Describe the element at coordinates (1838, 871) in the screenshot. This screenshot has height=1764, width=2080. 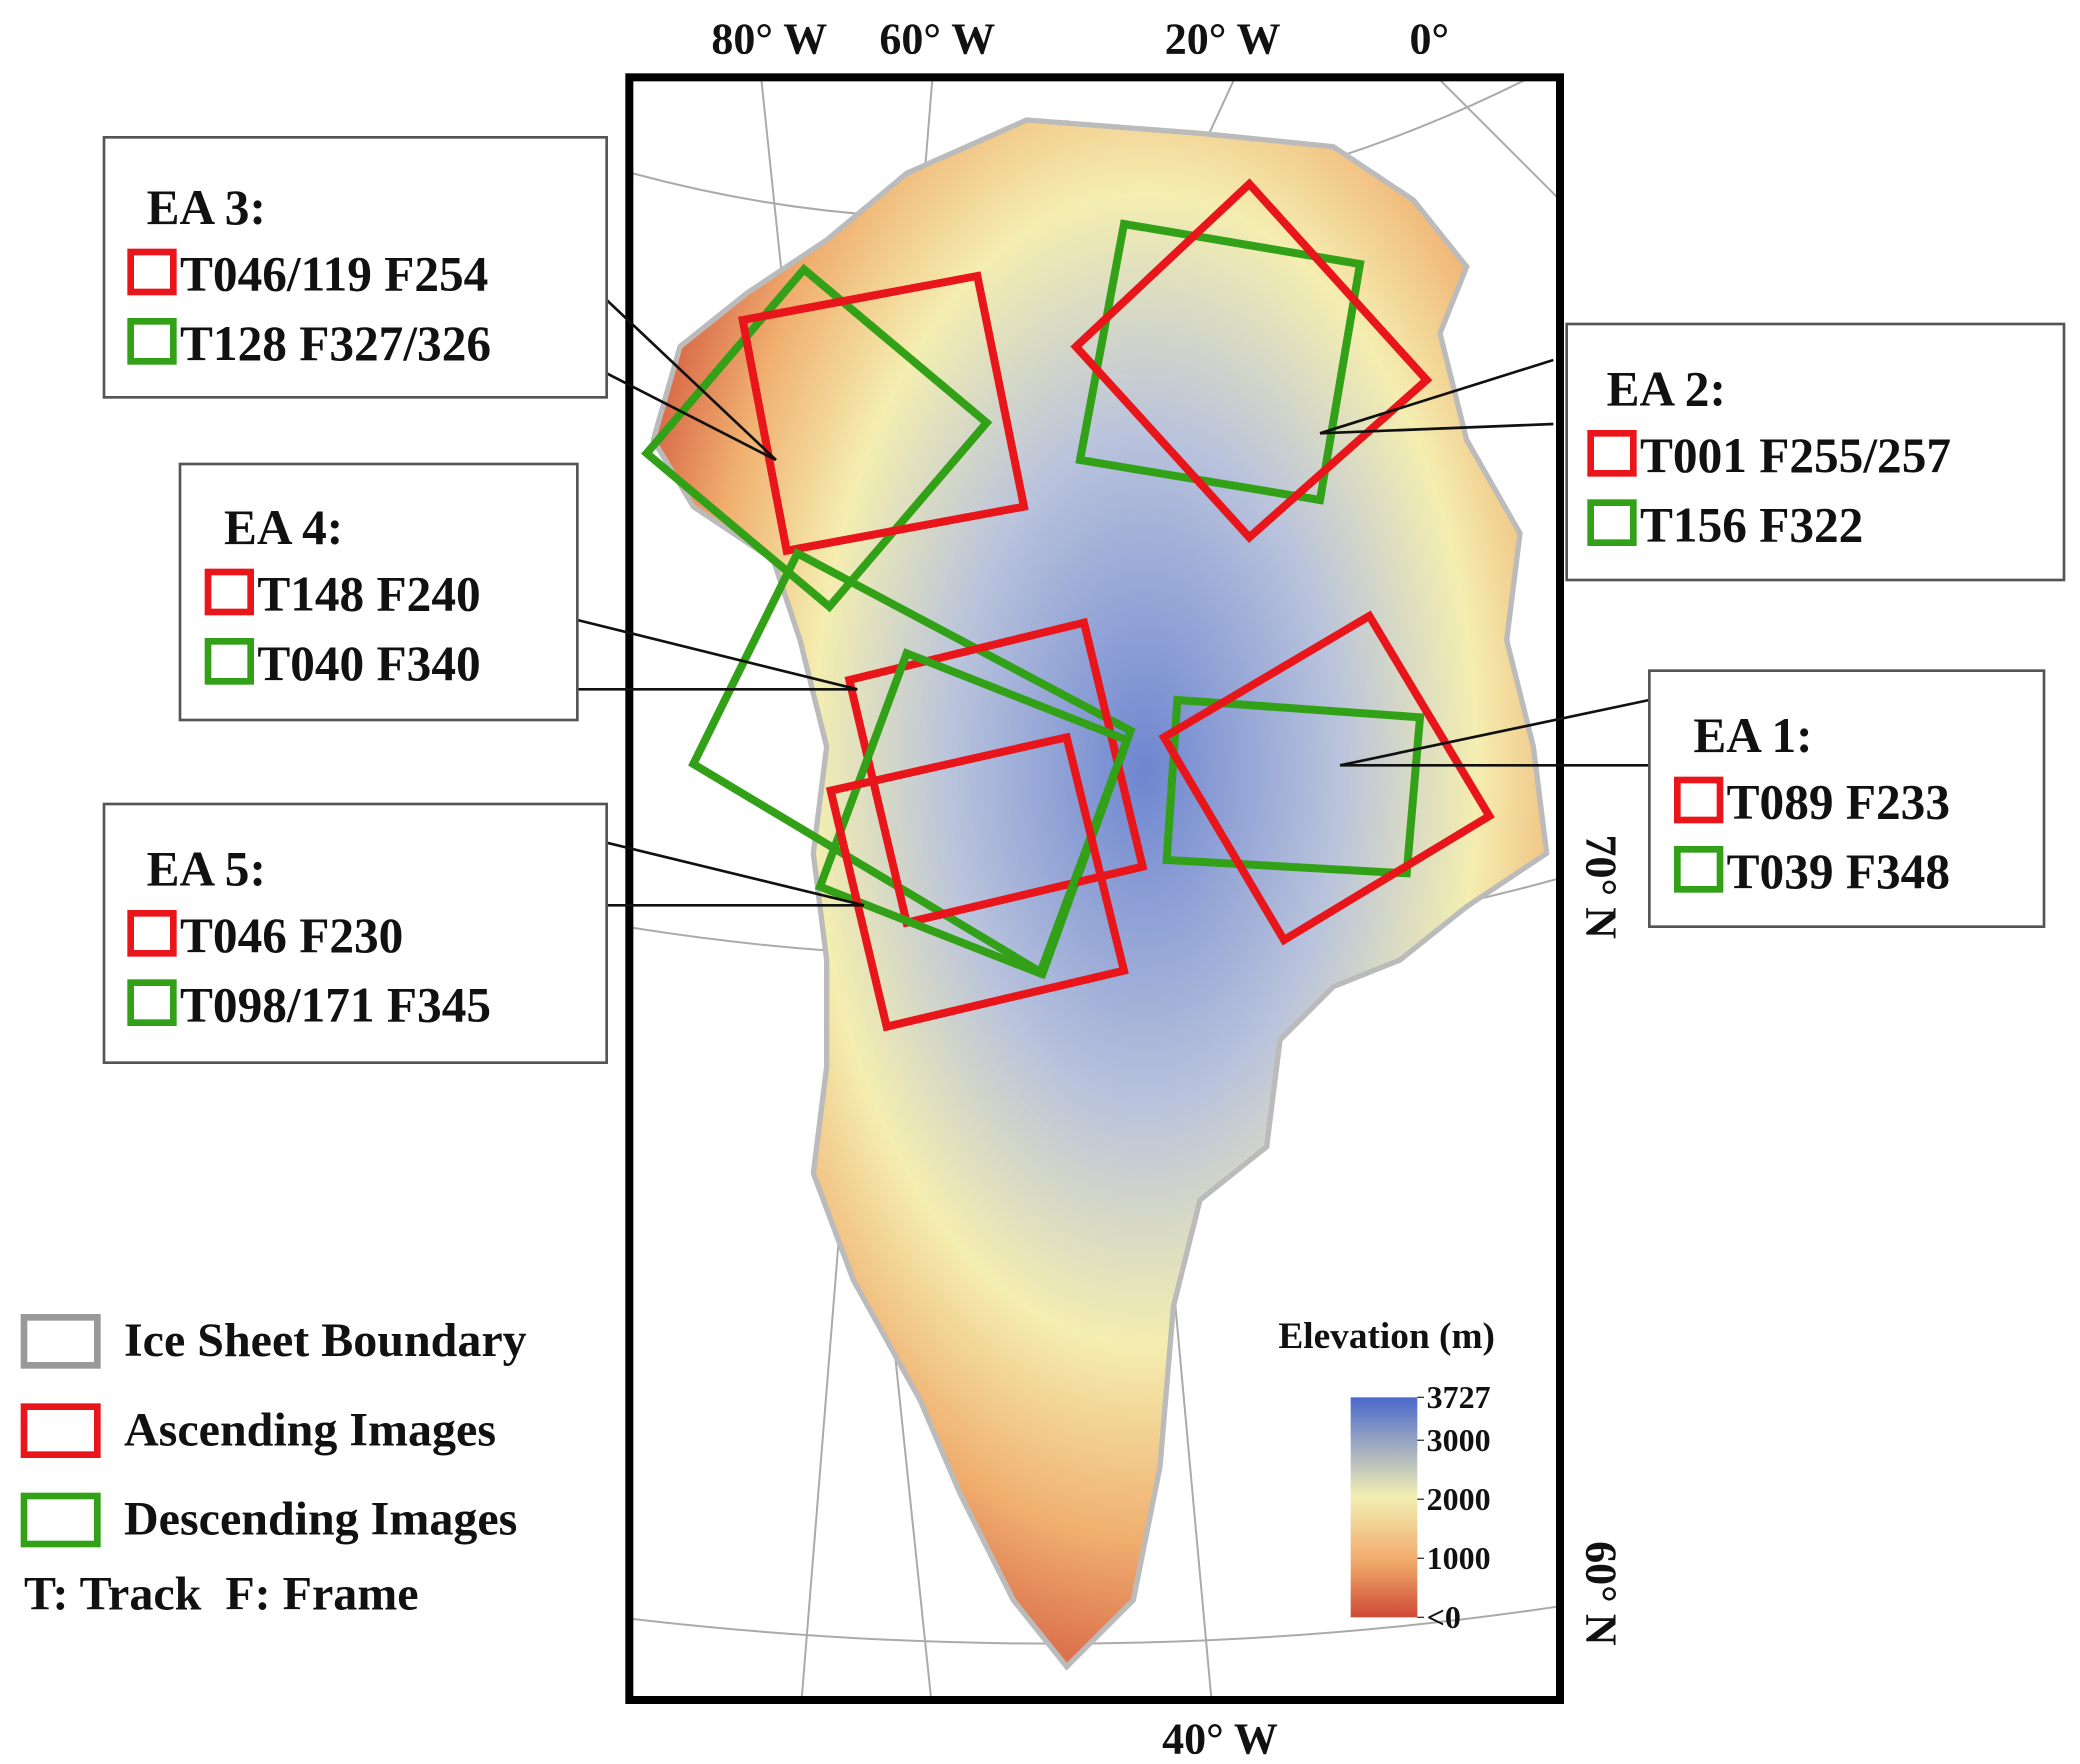
I see `descending-label: T039 F348` at that location.